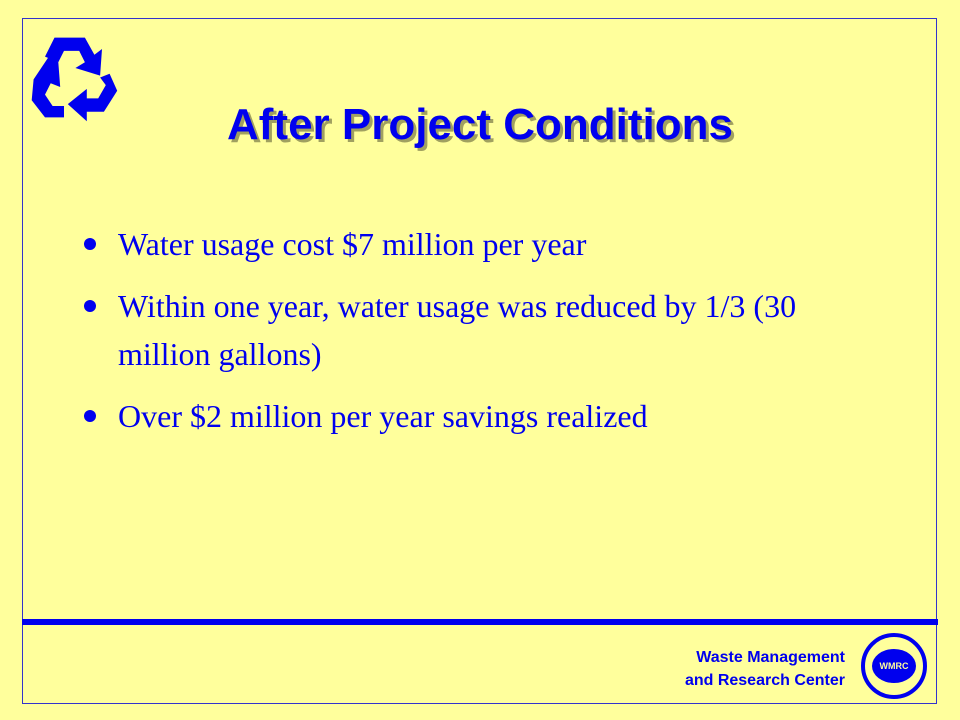  What do you see at coordinates (74, 79) in the screenshot?
I see `recycle-icon` at bounding box center [74, 79].